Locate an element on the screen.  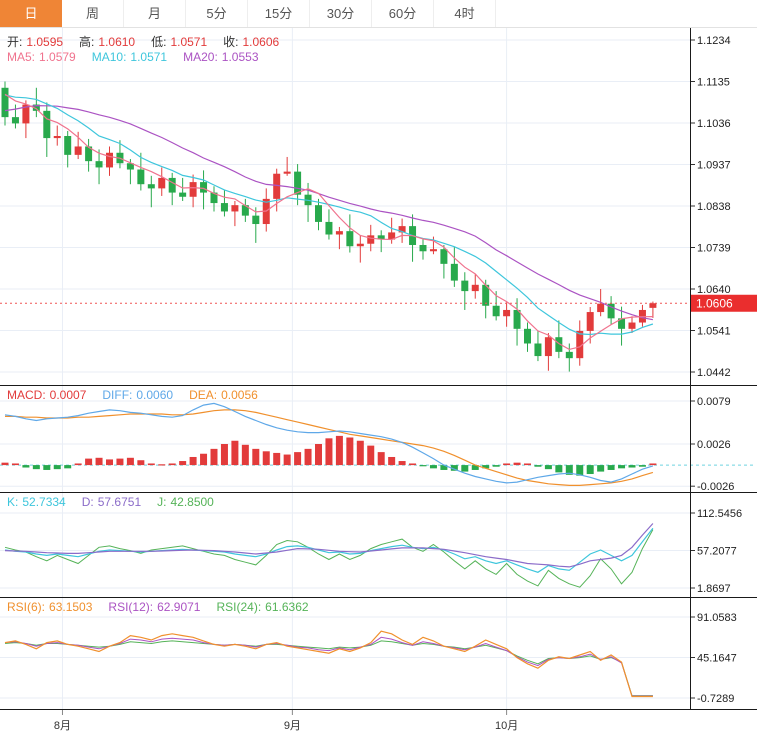
legend-label: DEA: is located at coordinates (203, 395).